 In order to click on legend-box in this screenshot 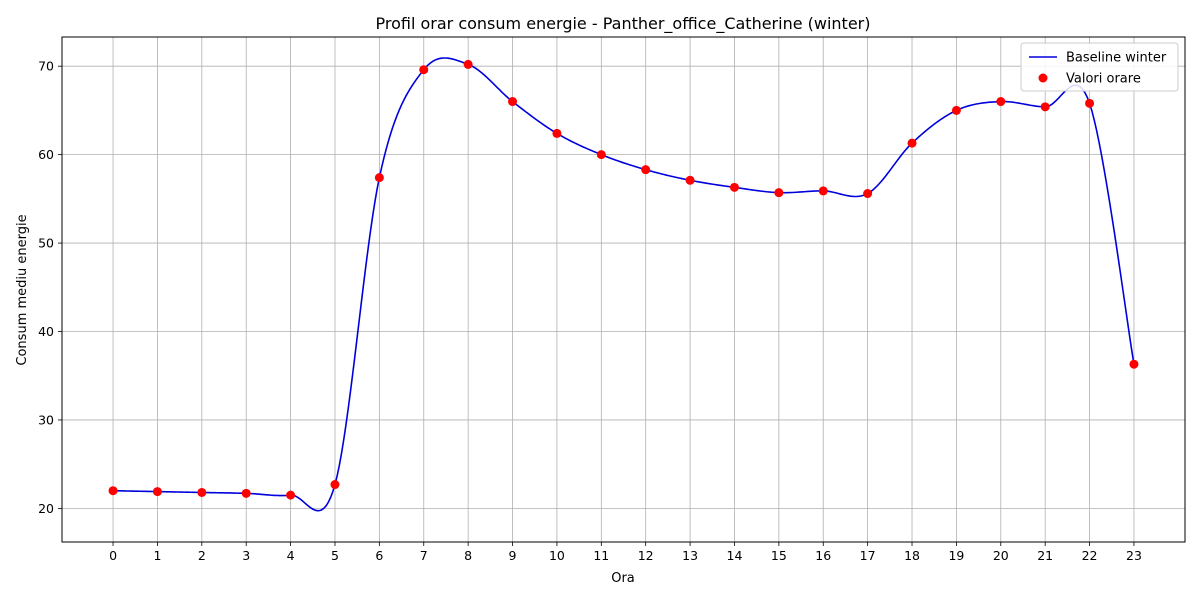, I will do `click(1099, 67)`.